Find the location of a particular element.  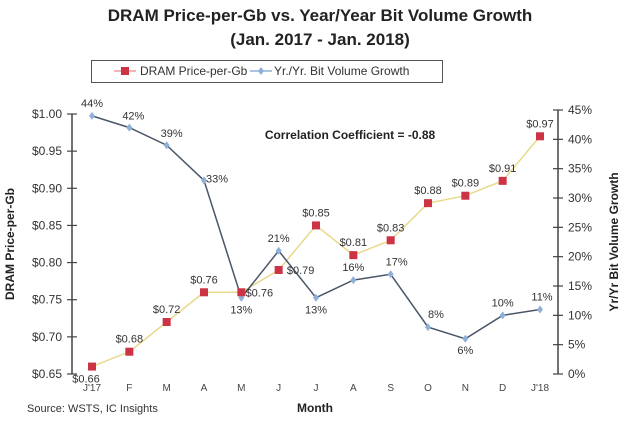

x-tick-label: J'17 is located at coordinates (92, 388).